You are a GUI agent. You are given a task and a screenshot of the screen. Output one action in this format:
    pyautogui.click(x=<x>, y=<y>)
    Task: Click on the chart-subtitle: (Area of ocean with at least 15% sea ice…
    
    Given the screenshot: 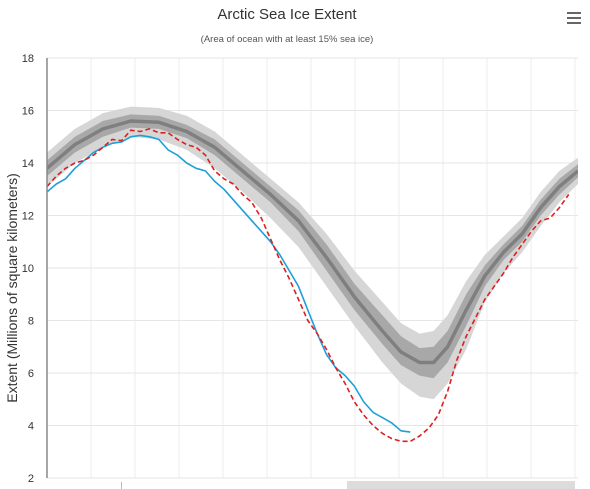 What is the action you would take?
    pyautogui.click(x=287, y=39)
    